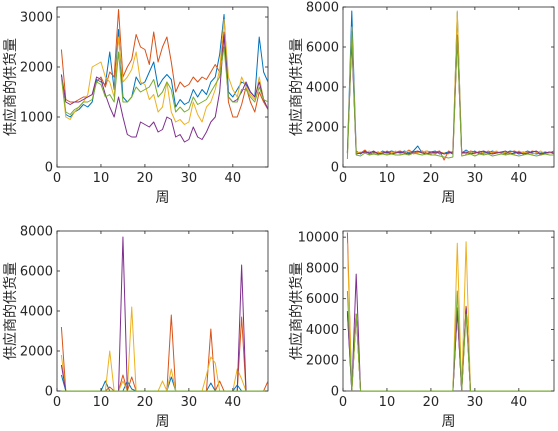 This screenshot has width=558, height=431. What do you see at coordinates (36, 18) in the screenshot?
I see `y-tick-label: 3000` at bounding box center [36, 18].